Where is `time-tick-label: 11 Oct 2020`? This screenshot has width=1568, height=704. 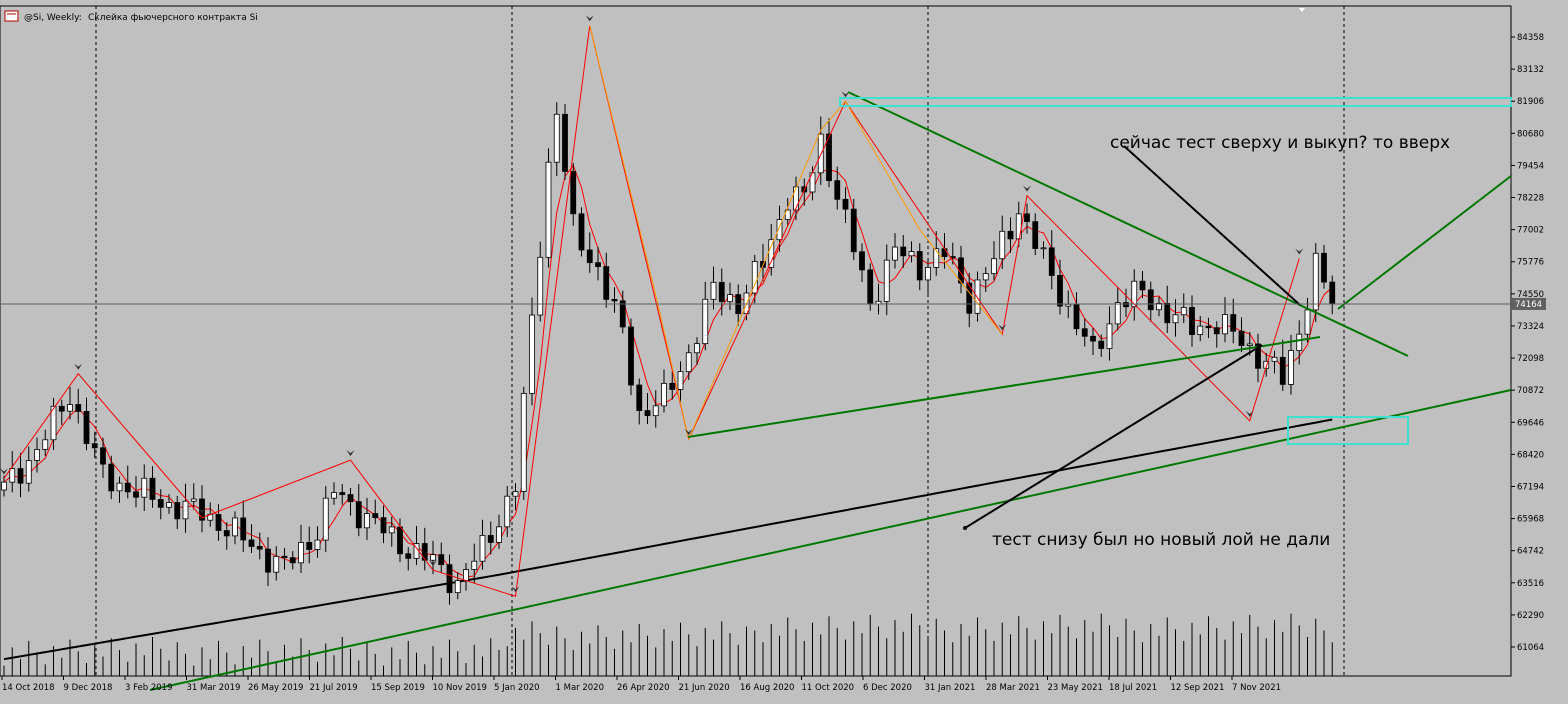
time-tick-label: 11 Oct 2020 is located at coordinates (828, 688).